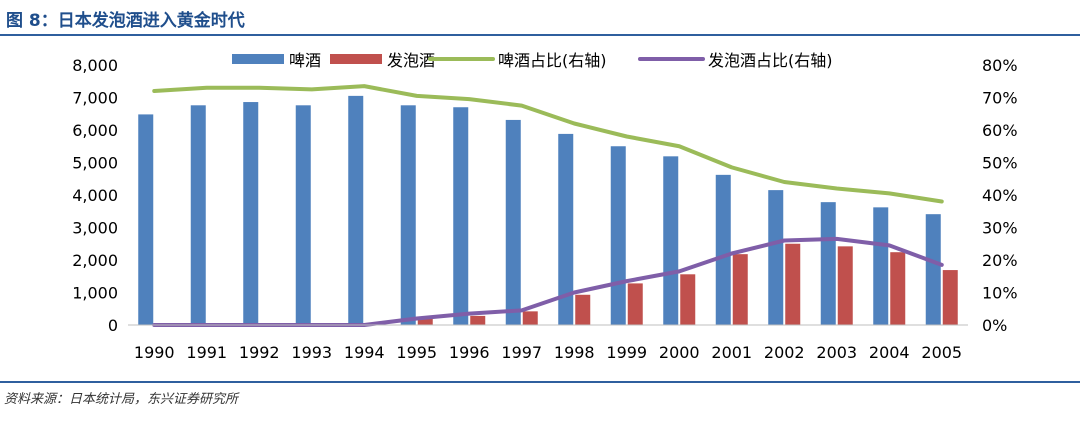  What do you see at coordinates (95, 293) in the screenshot?
I see `y-left-tick-label: 1,000` at bounding box center [95, 293].